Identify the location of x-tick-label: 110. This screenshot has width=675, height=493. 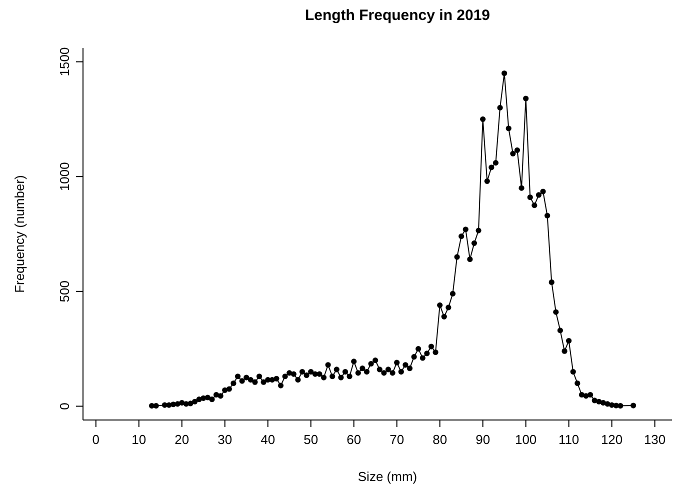
(569, 439).